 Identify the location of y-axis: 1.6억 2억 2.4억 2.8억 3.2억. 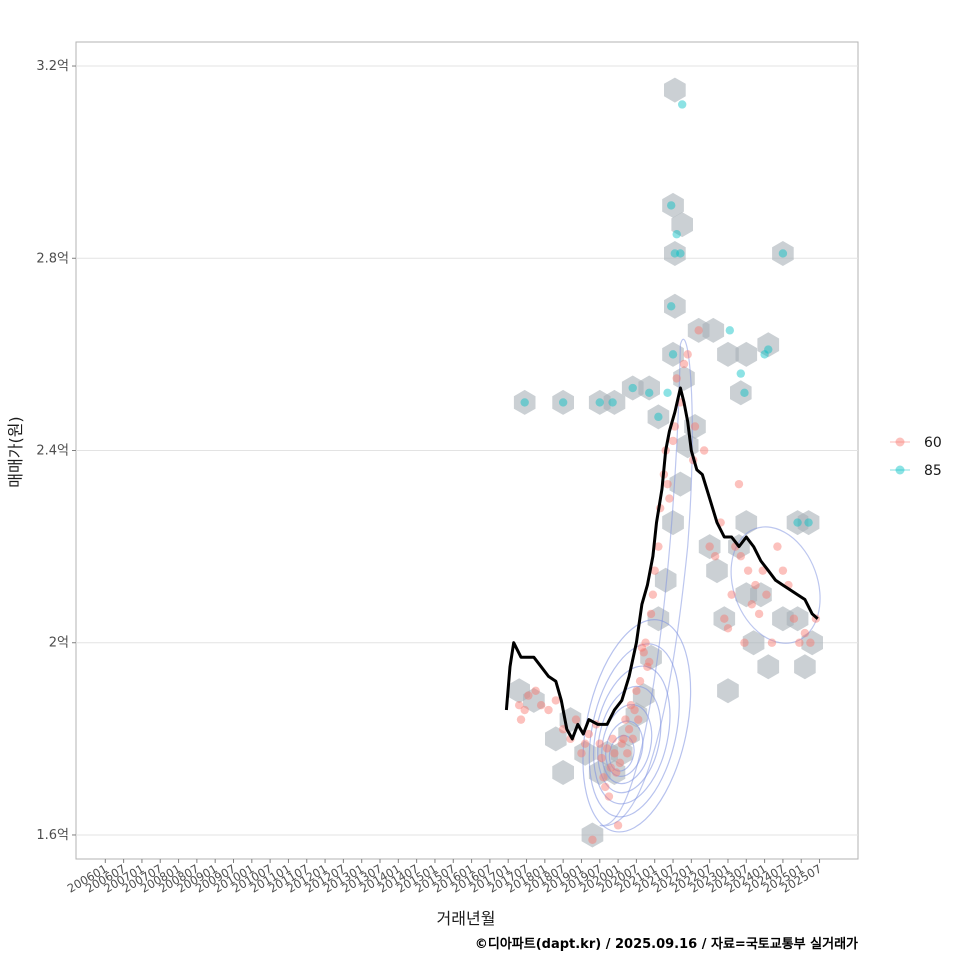
(56, 451).